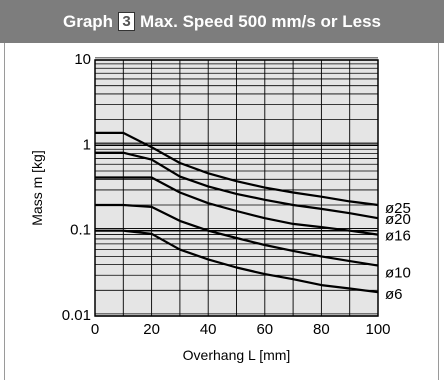 The width and height of the screenshot is (444, 380). What do you see at coordinates (321, 329) in the screenshot?
I see `x-tick-label: 80` at bounding box center [321, 329].